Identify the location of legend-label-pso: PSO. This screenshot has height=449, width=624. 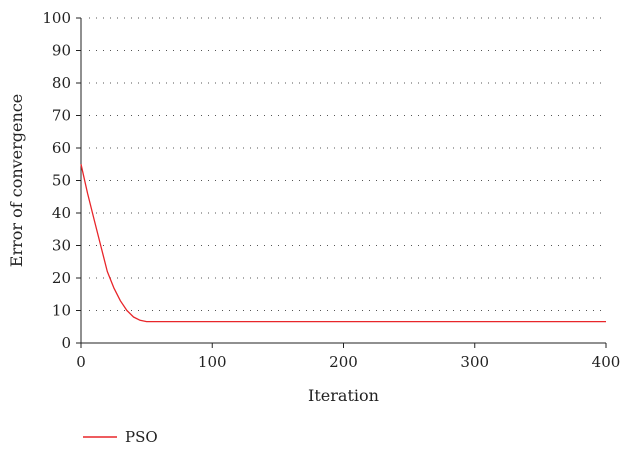
(141, 437).